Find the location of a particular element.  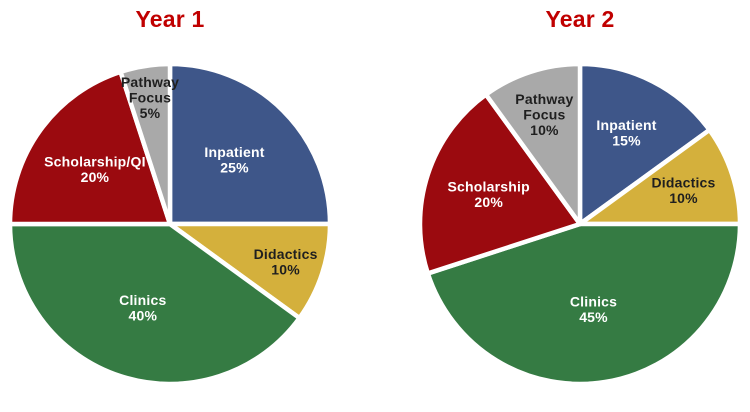

pie-year-2-slice-inpatient is located at coordinates (644, 144).